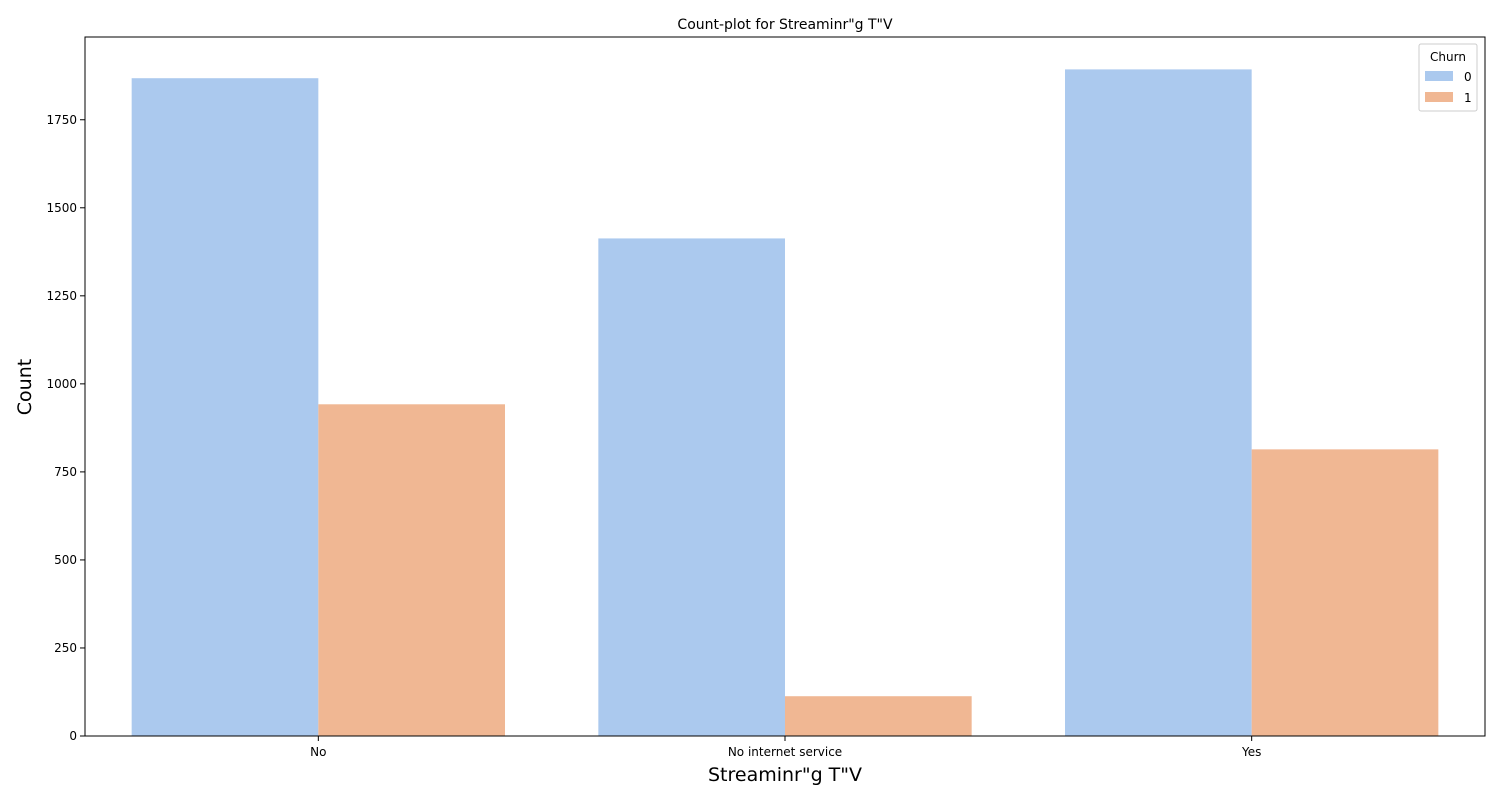 The image size is (1500, 800). I want to click on legend-title: Churn, so click(1448, 57).